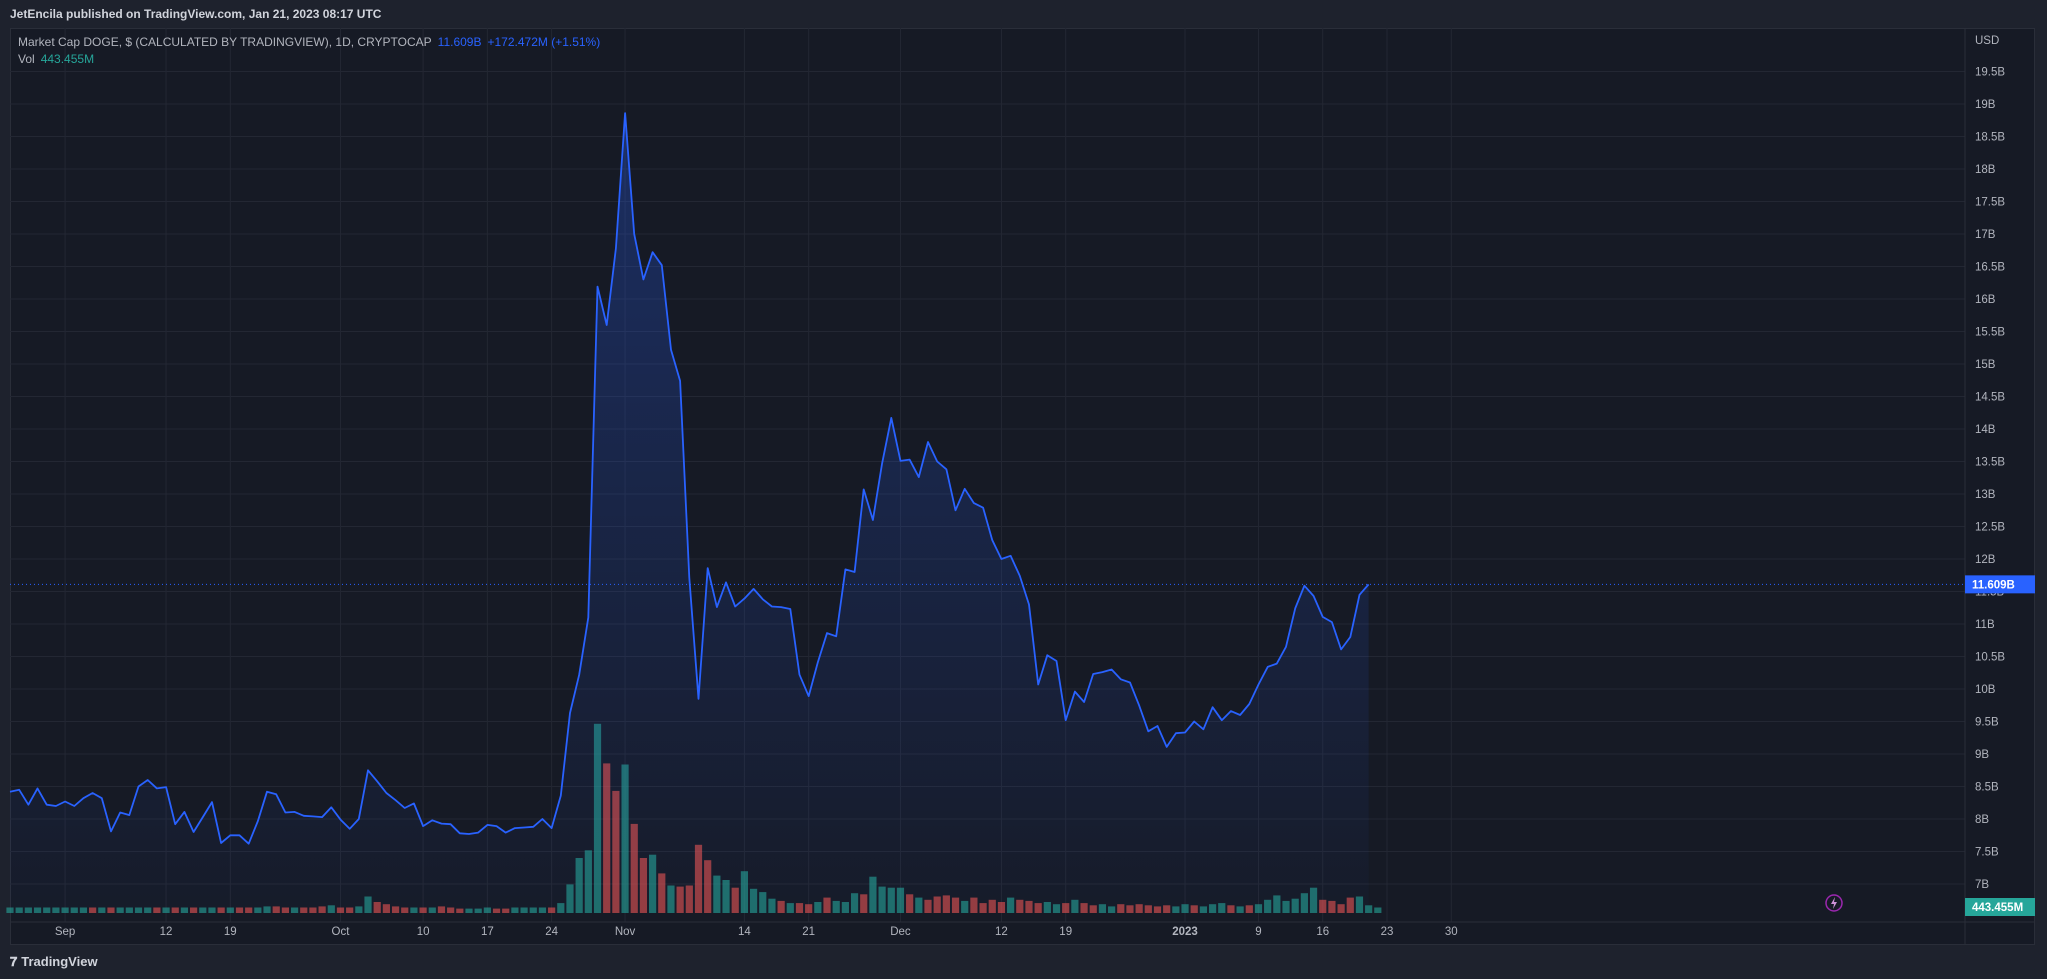 This screenshot has width=2047, height=979. I want to click on x-tick-label: 16, so click(1322, 932).